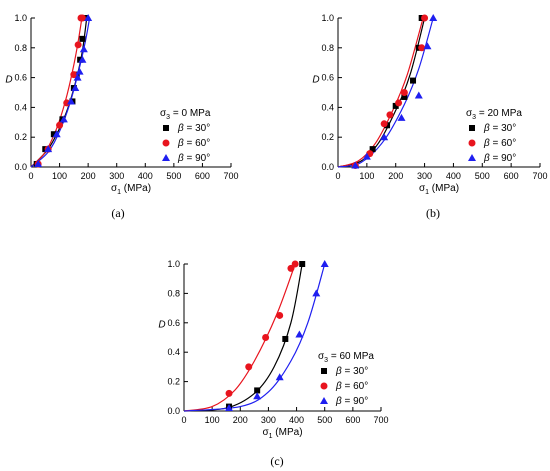 The image size is (550, 471). What do you see at coordinates (193, 158) in the screenshot?
I see `legend-label: β = 90°` at bounding box center [193, 158].